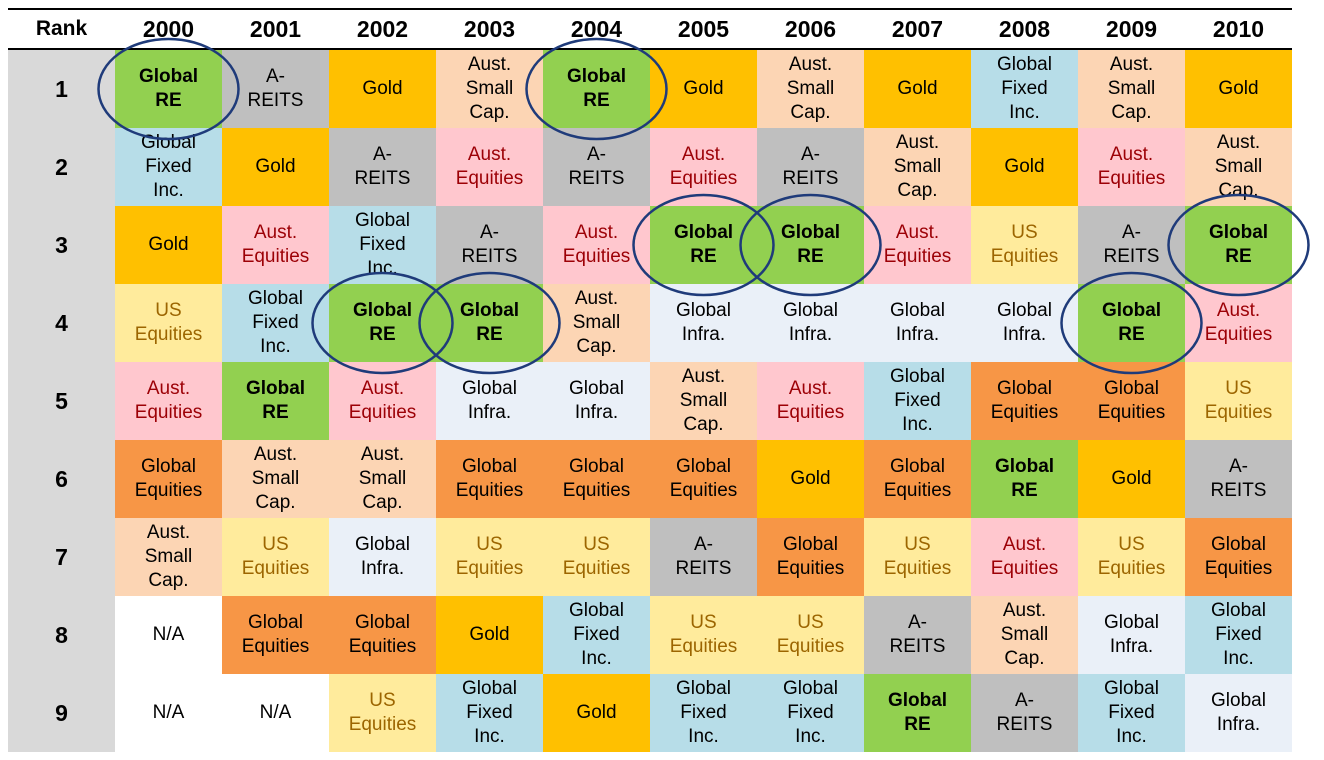 This screenshot has width=1324, height=760. Describe the element at coordinates (489, 323) in the screenshot. I see `cell-2003-rank-4: Global RE` at that location.